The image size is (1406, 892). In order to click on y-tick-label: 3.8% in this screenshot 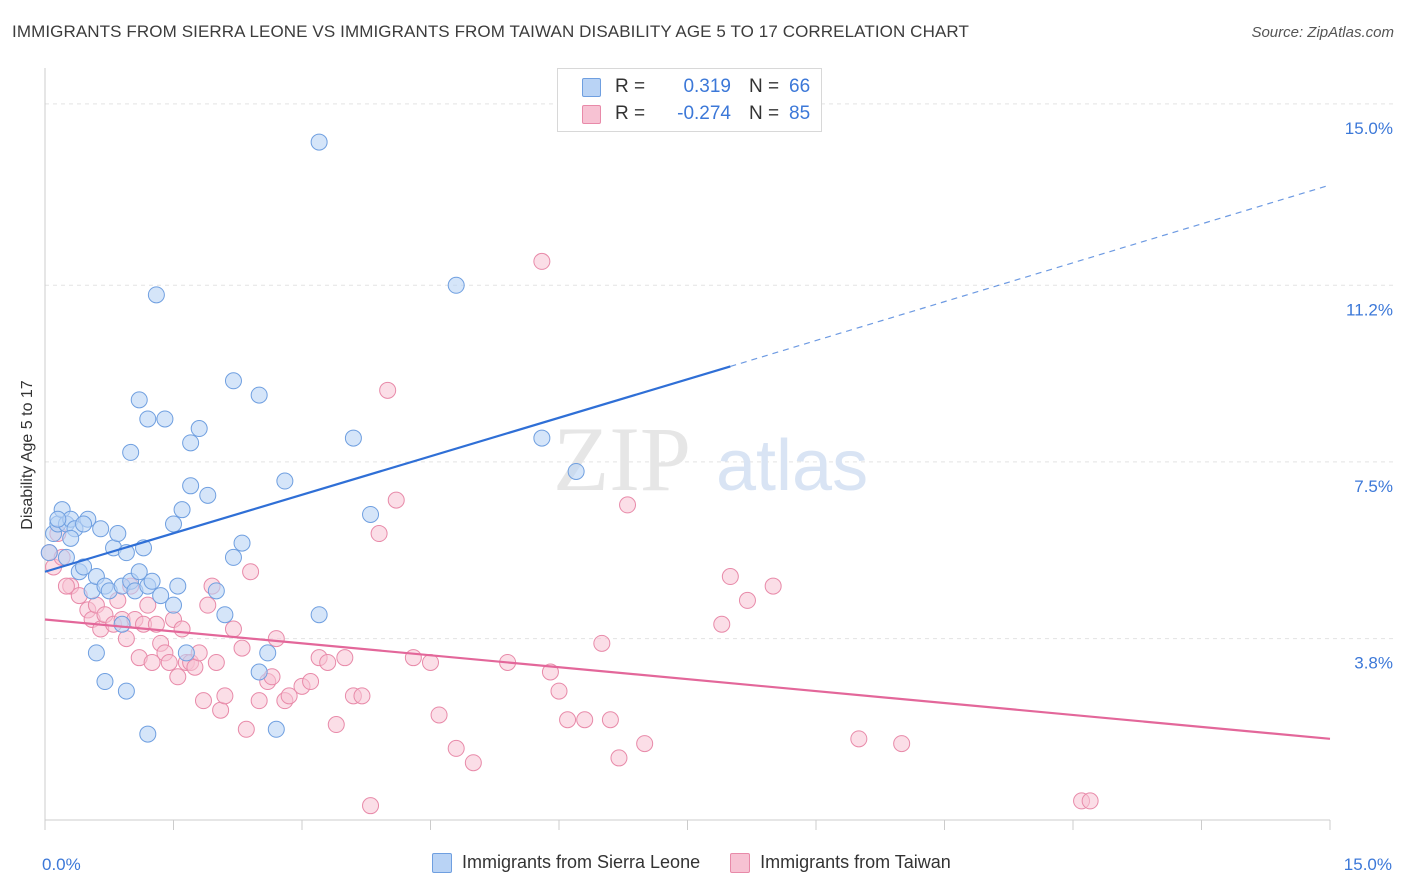, I will do `click(1373, 663)`.